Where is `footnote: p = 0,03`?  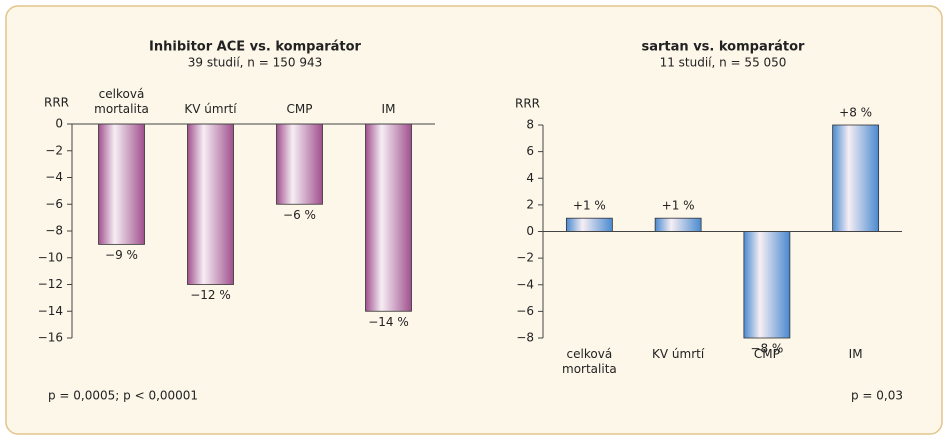
footnote: p = 0,03 is located at coordinates (877, 396).